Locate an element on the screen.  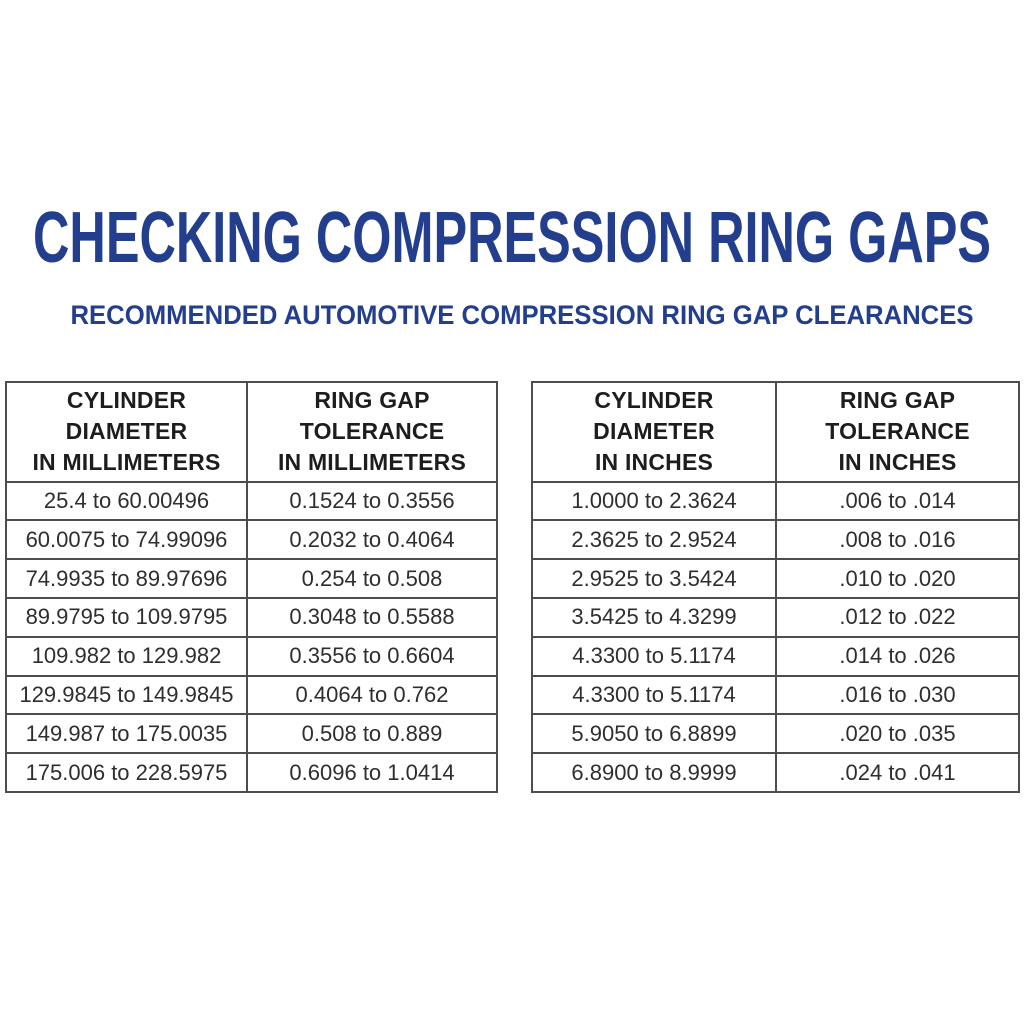
cylinder-diameter-cell: 89.9795 to 109.9795 is located at coordinates (127, 617).